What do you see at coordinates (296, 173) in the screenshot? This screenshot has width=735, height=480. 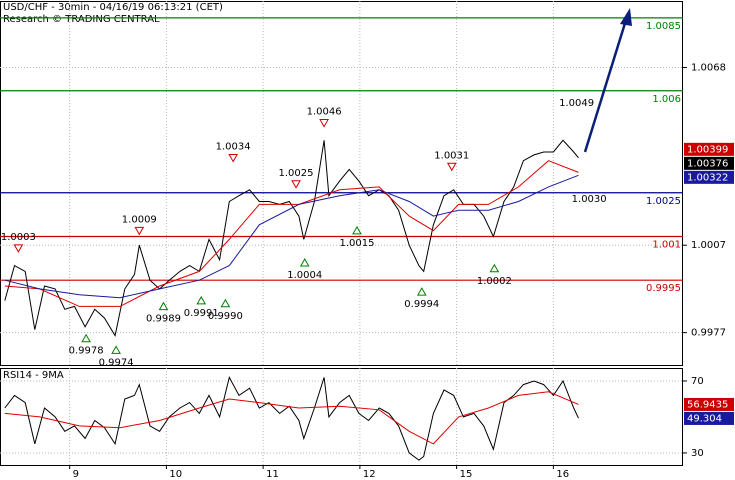 I see `annotation-label: 1.0025` at bounding box center [296, 173].